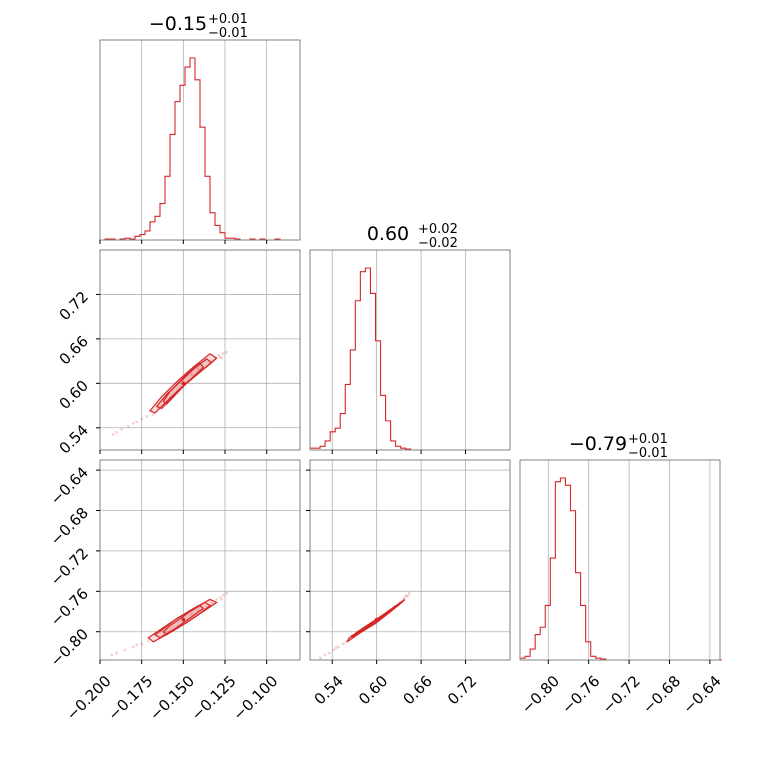 This screenshot has height=760, width=760. I want to click on y-tick-label: 0.60, so click(74, 395).